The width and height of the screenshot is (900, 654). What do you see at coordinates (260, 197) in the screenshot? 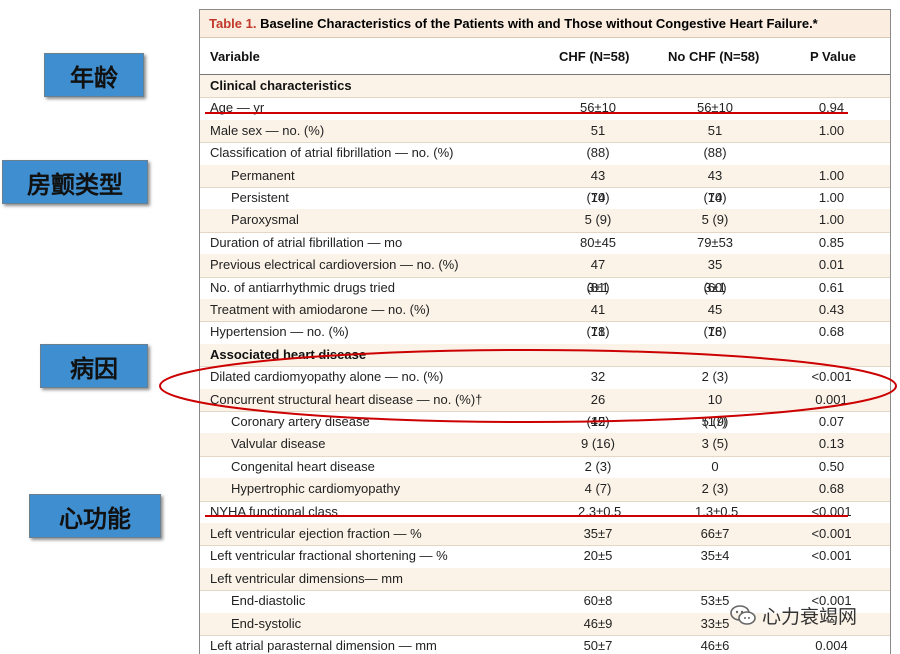
I see `cell-variable: Persistent` at bounding box center [260, 197].